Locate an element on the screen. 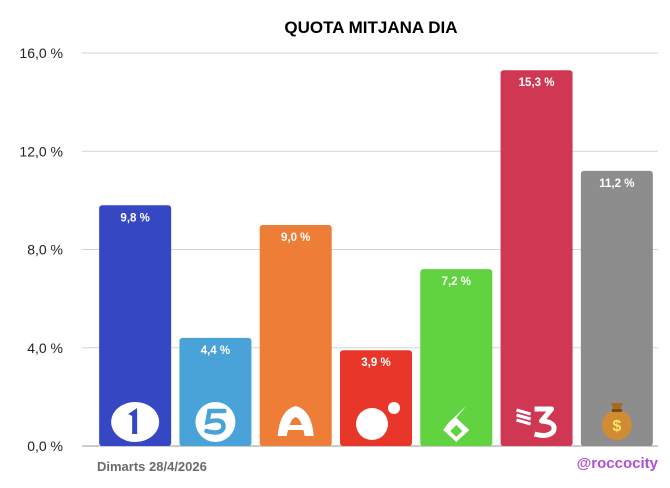 The height and width of the screenshot is (488, 670). bar-data-label: 9,8 % is located at coordinates (134, 218).